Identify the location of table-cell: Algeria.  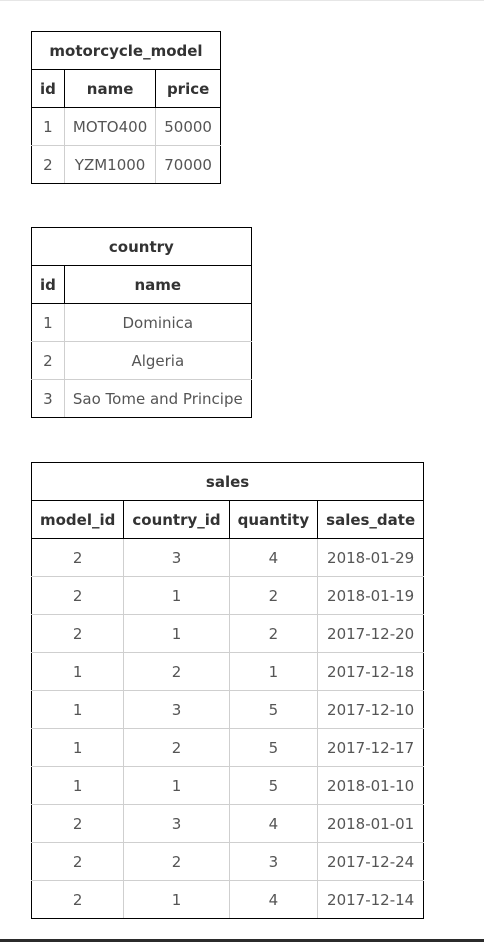
(157, 360).